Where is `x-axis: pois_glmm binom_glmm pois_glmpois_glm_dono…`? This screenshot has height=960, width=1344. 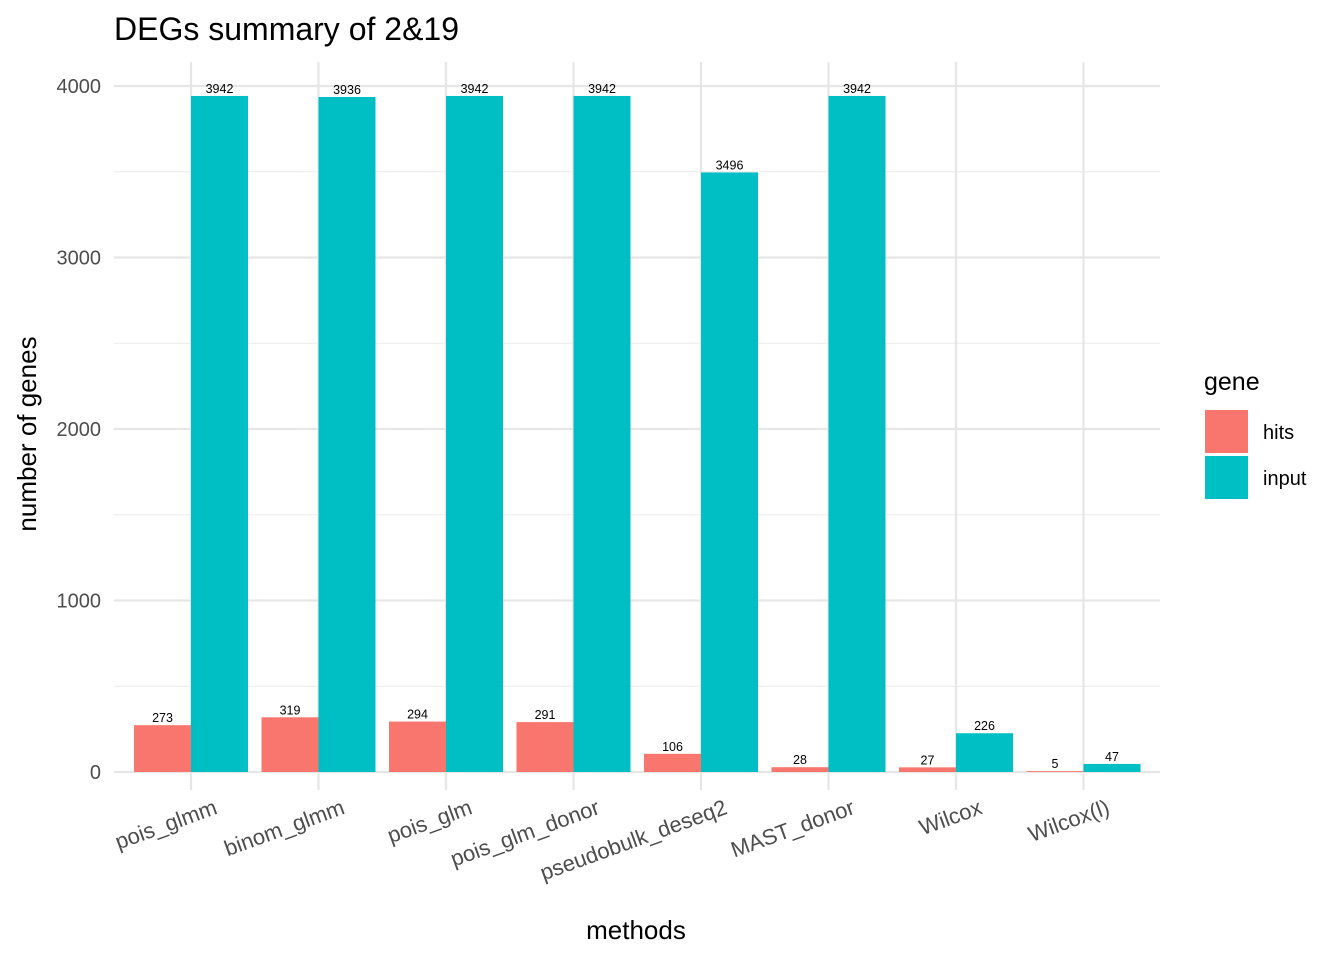
x-axis: pois_glmm binom_glmm pois_glmpois_glm_dono… is located at coordinates (612, 839).